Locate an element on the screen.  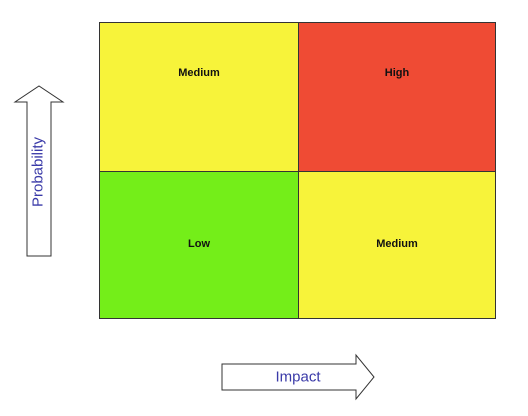
probability-axis-label: Probability is located at coordinates (38, 172).